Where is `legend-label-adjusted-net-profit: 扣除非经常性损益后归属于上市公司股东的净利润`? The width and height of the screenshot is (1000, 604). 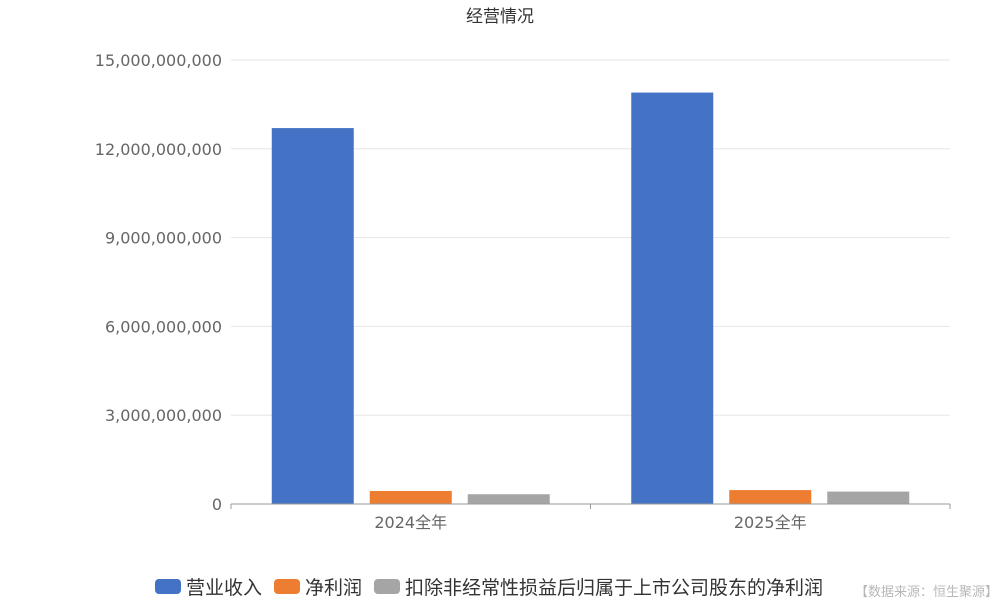 legend-label-adjusted-net-profit: 扣除非经常性损益后归属于上市公司股东的净利润 is located at coordinates (614, 587).